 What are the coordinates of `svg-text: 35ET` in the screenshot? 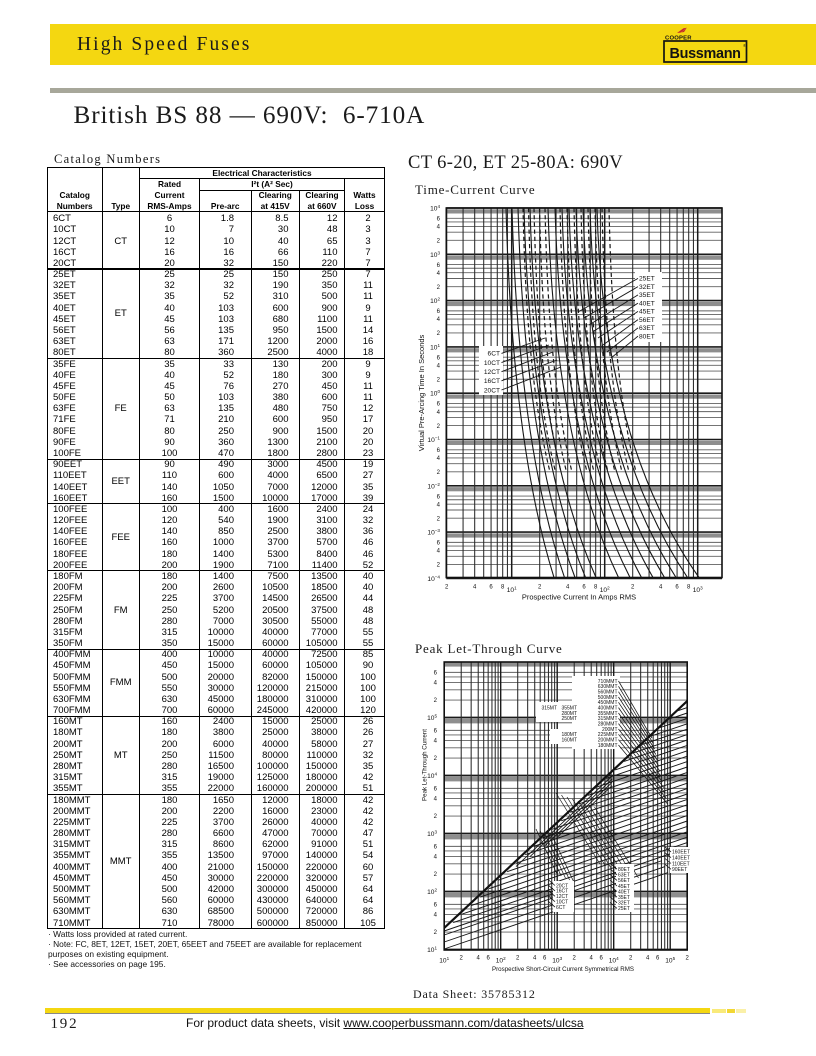 It's located at (647, 295).